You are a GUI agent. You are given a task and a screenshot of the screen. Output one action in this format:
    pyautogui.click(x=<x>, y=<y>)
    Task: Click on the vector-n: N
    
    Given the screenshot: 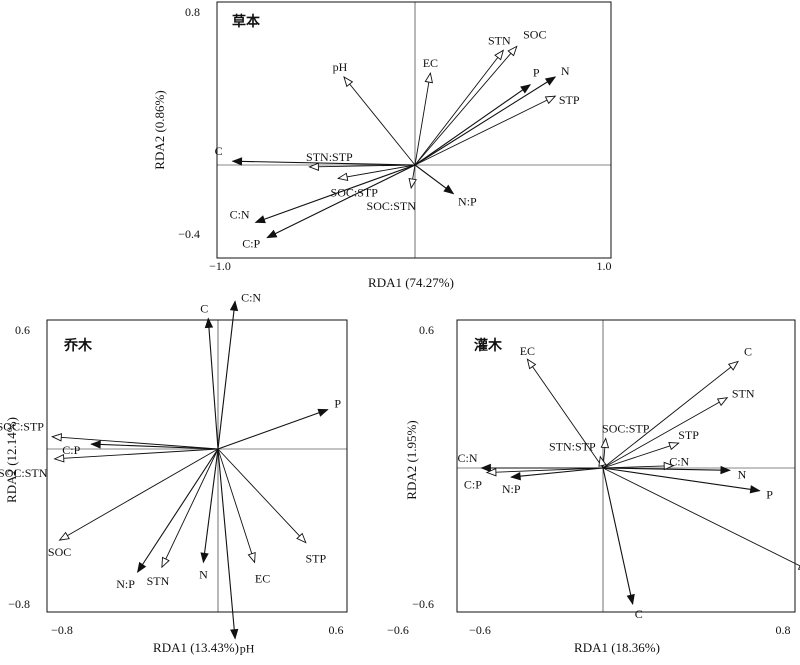 What is the action you would take?
    pyautogui.click(x=492, y=114)
    